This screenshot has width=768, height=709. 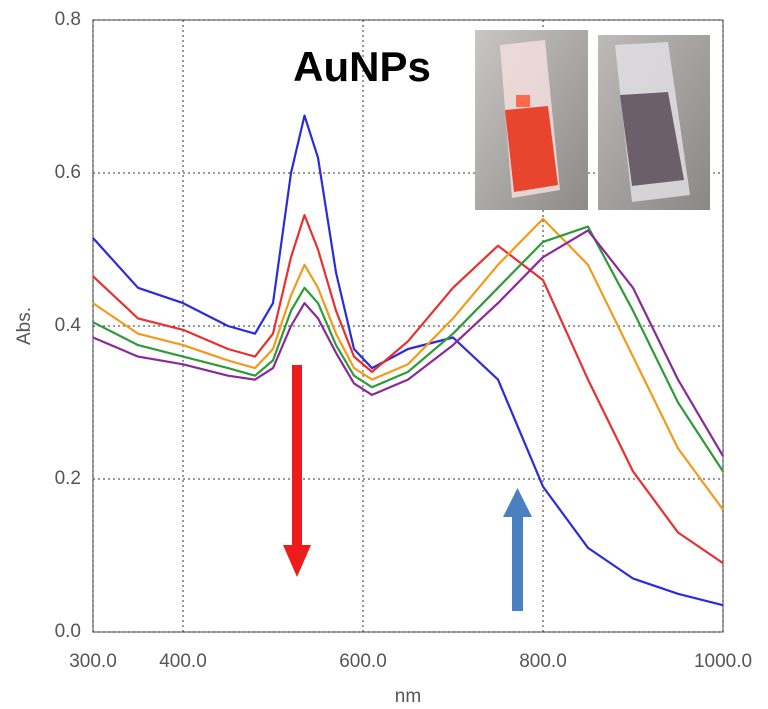 What do you see at coordinates (362, 66) in the screenshot?
I see `annotation: AuNPs` at bounding box center [362, 66].